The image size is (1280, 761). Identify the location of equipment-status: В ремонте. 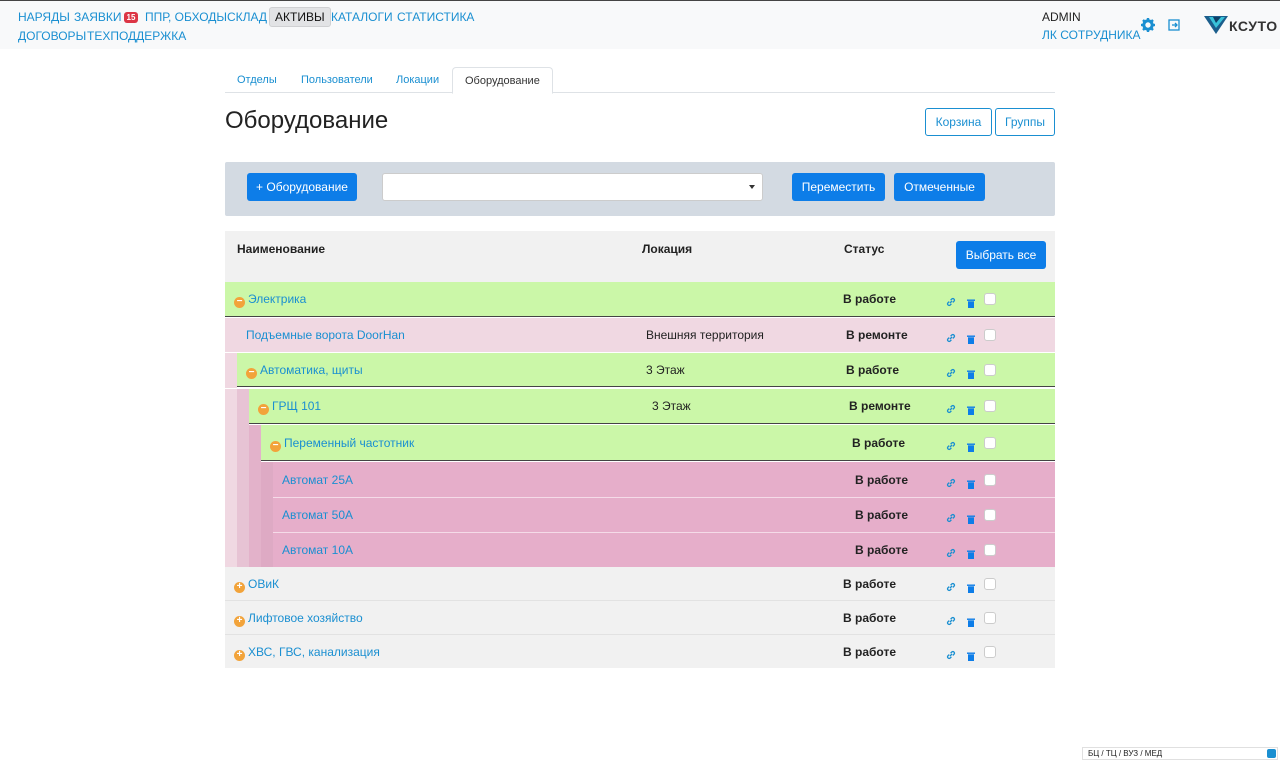
(877, 335).